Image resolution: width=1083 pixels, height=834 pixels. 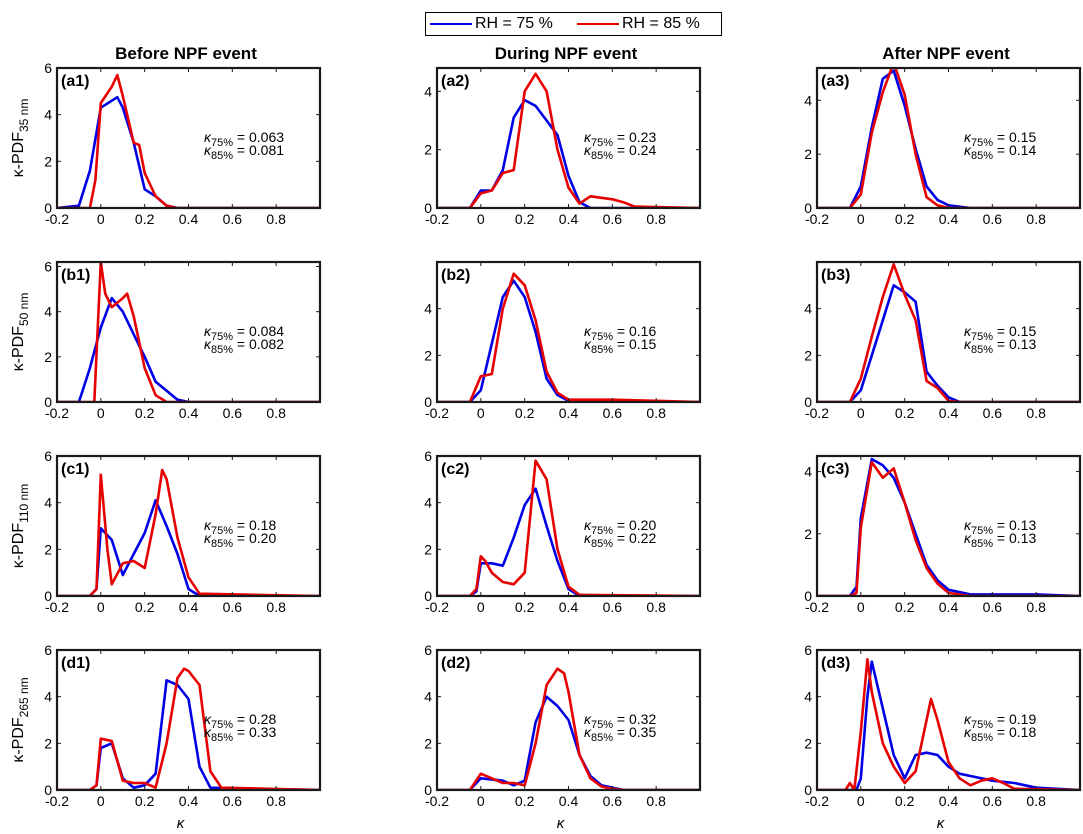 What do you see at coordinates (620, 139) in the screenshot?
I see `kappa-75-annotation: κ75% = 0.23` at bounding box center [620, 139].